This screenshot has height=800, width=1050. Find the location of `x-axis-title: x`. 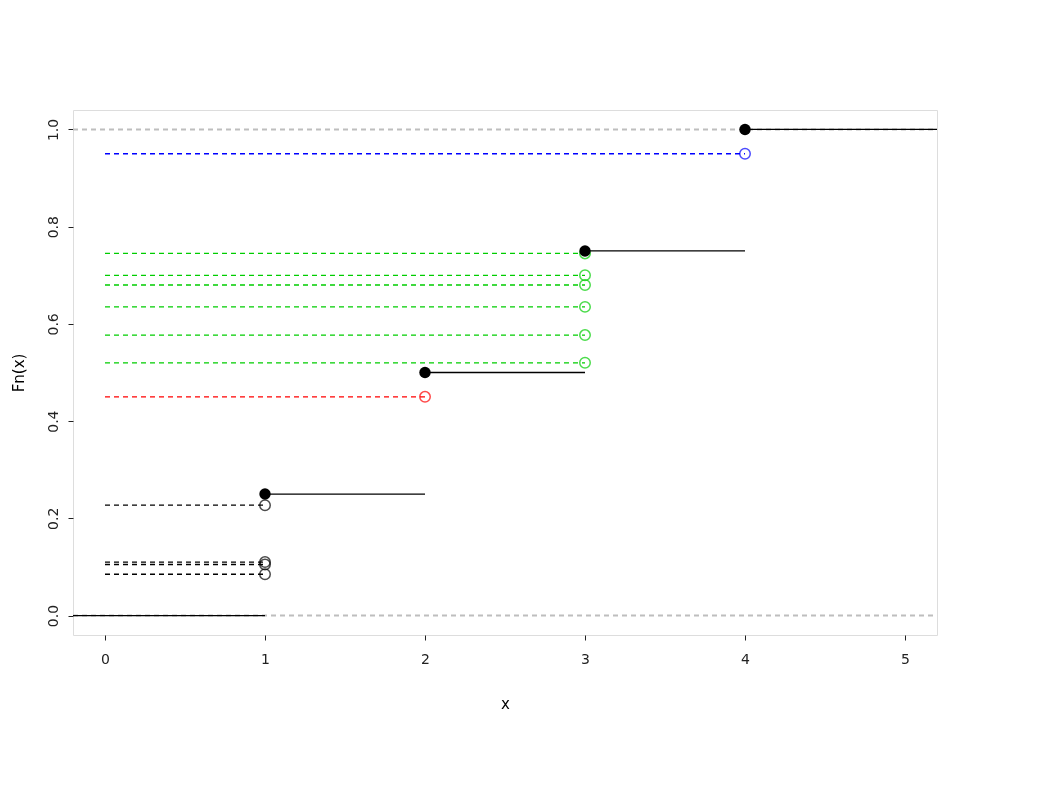

x-axis-title: x is located at coordinates (506, 703).